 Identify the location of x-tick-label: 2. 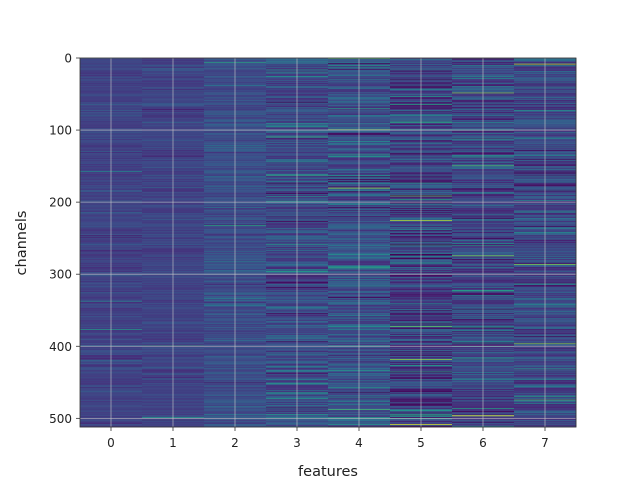
(235, 443).